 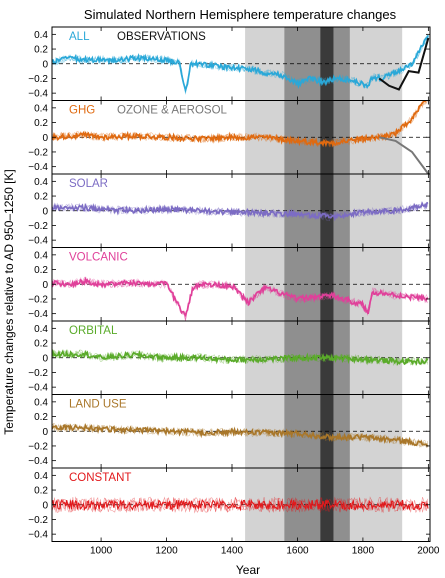 I want to click on x-tick-label: 1200, so click(x=166, y=551).